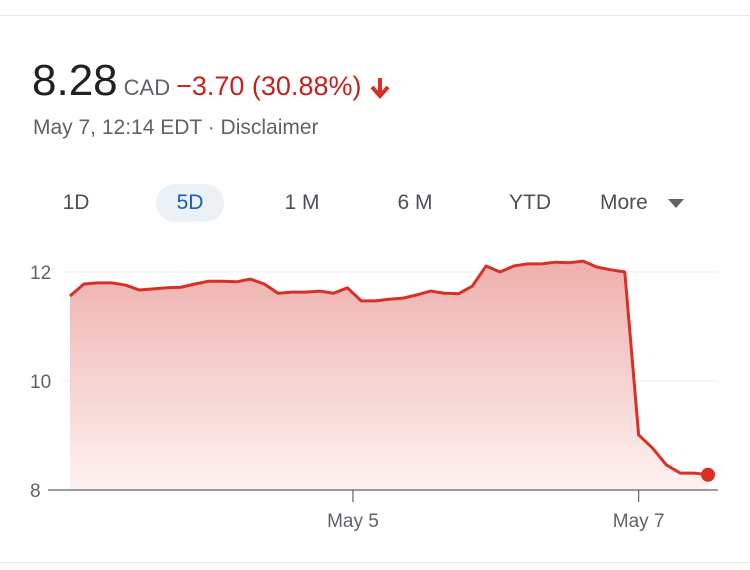 Image resolution: width=750 pixels, height=570 pixels. Describe the element at coordinates (147, 87) in the screenshot. I see `currency: CAD` at that location.